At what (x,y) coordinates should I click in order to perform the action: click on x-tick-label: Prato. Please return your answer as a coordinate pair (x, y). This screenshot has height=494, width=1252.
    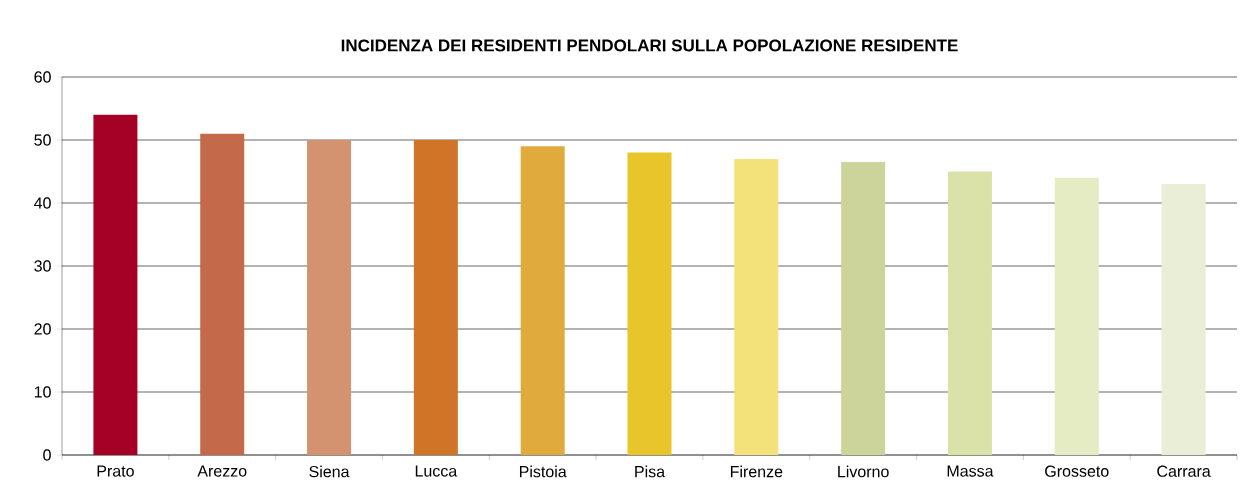
    Looking at the image, I should click on (115, 471).